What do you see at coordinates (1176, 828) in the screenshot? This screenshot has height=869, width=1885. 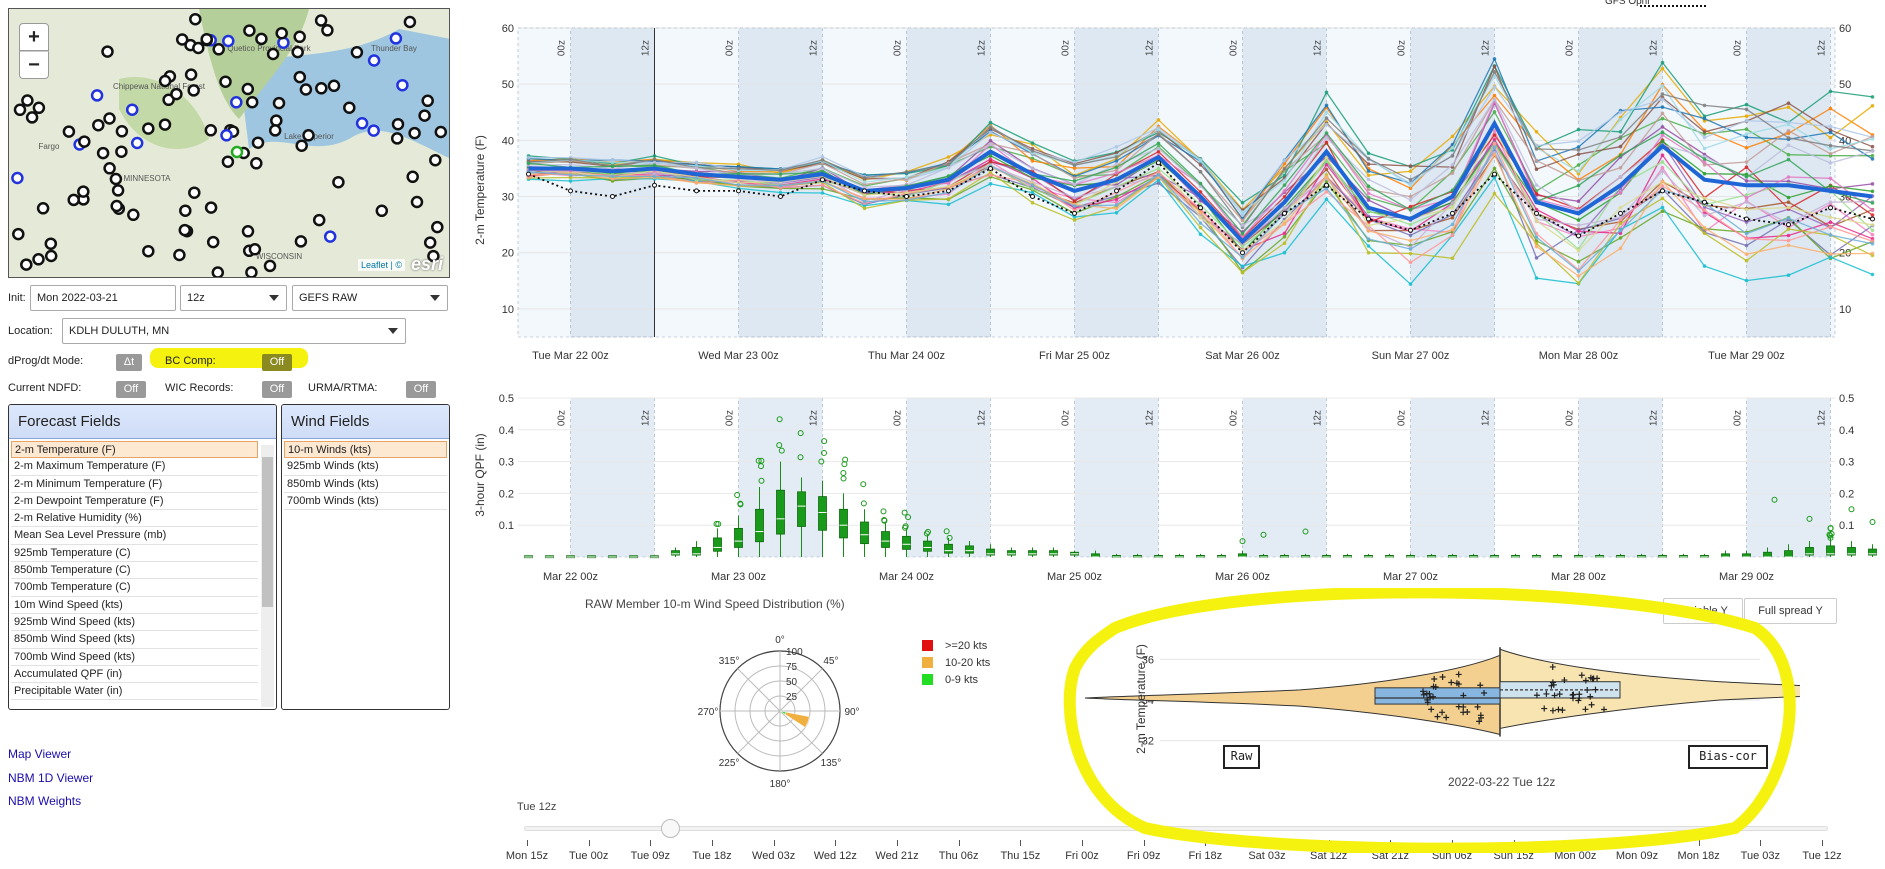 I see `time-slider-track` at bounding box center [1176, 828].